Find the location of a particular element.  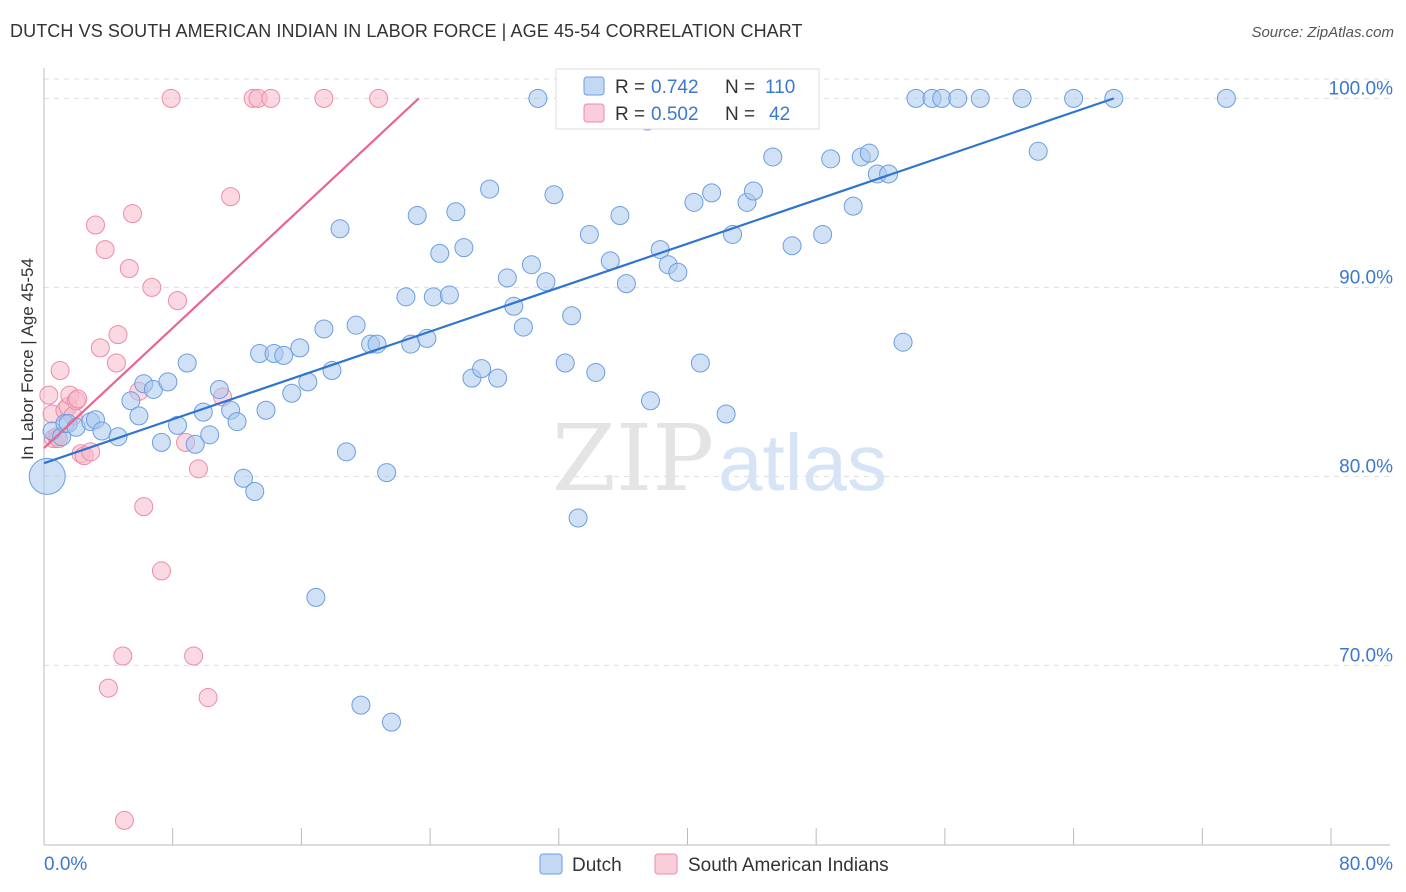

x-tick-label: 0.0% is located at coordinates (65, 864).